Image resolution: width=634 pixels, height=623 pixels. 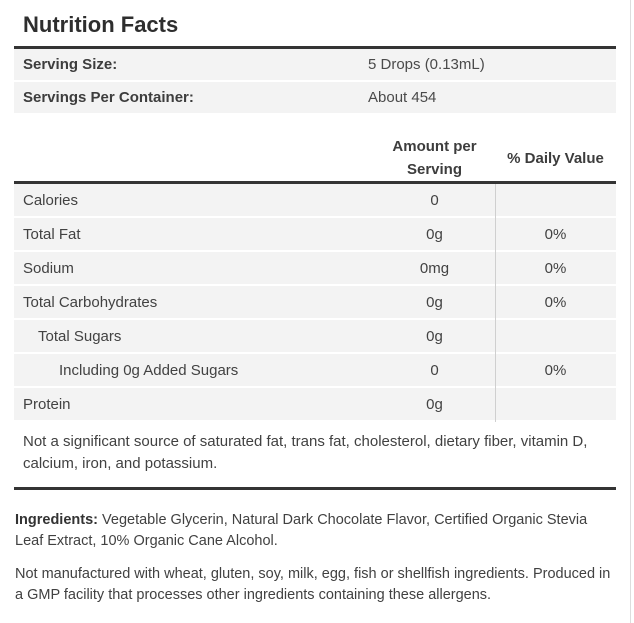 I want to click on table-row: Calories 0, so click(x=315, y=201).